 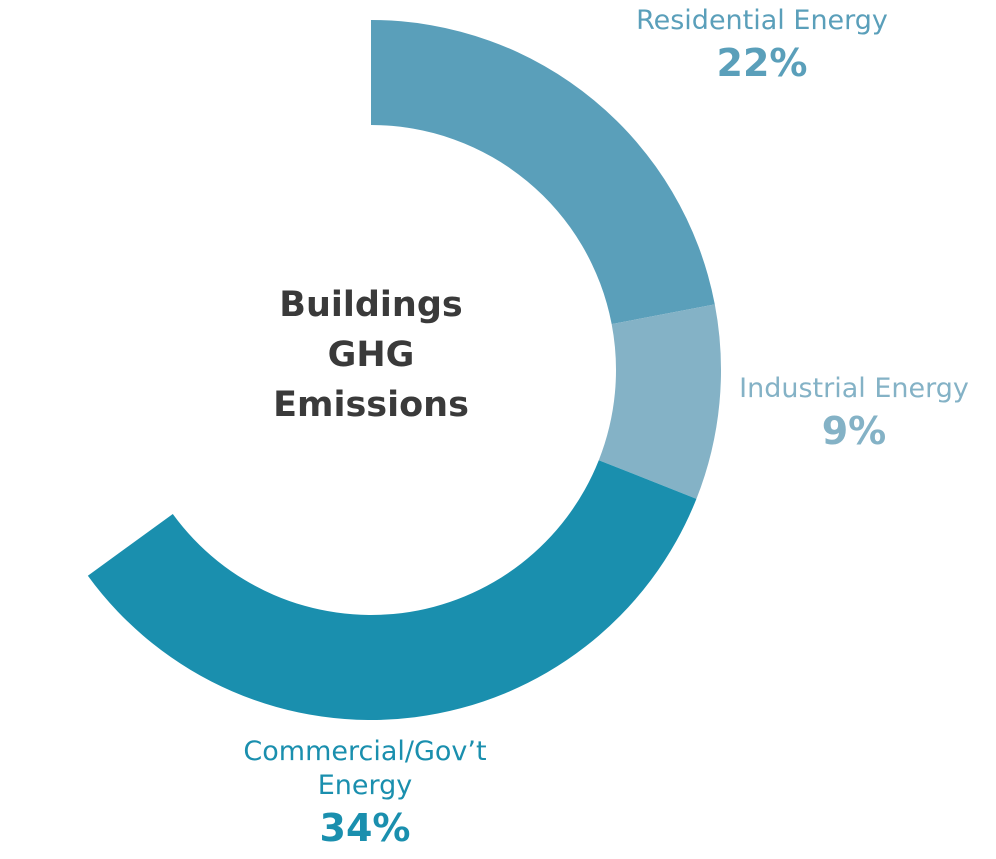 What do you see at coordinates (371, 355) in the screenshot?
I see `chart-title: Buildings GHG Emissions` at bounding box center [371, 355].